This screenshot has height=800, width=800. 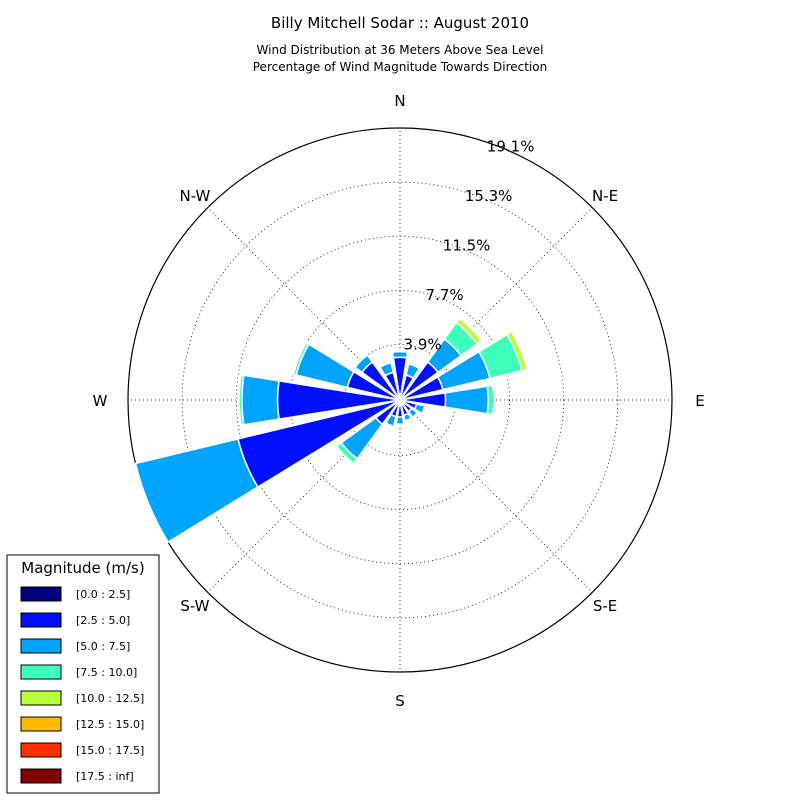 I want to click on radial-tick-label: 15.3%, so click(x=489, y=196).